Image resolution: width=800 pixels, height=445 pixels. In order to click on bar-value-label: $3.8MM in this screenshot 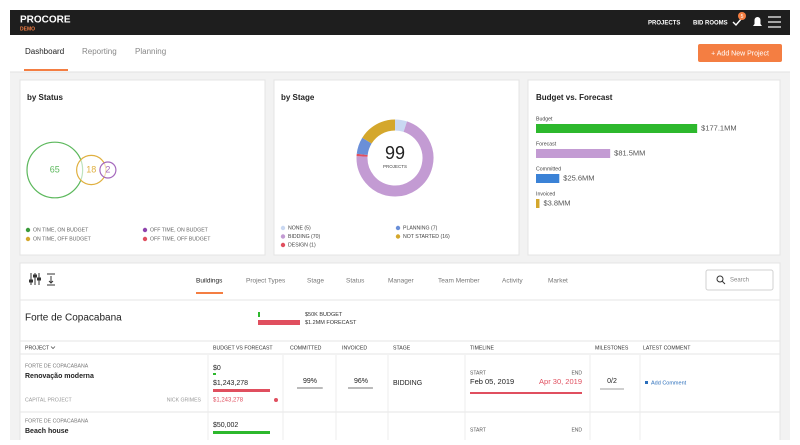, I will do `click(556, 202)`.